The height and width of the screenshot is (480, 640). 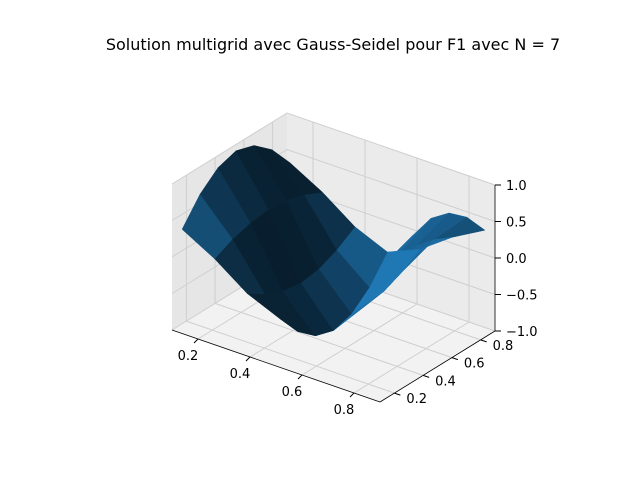 What do you see at coordinates (240, 374) in the screenshot?
I see `x-tick-label: 0.4` at bounding box center [240, 374].